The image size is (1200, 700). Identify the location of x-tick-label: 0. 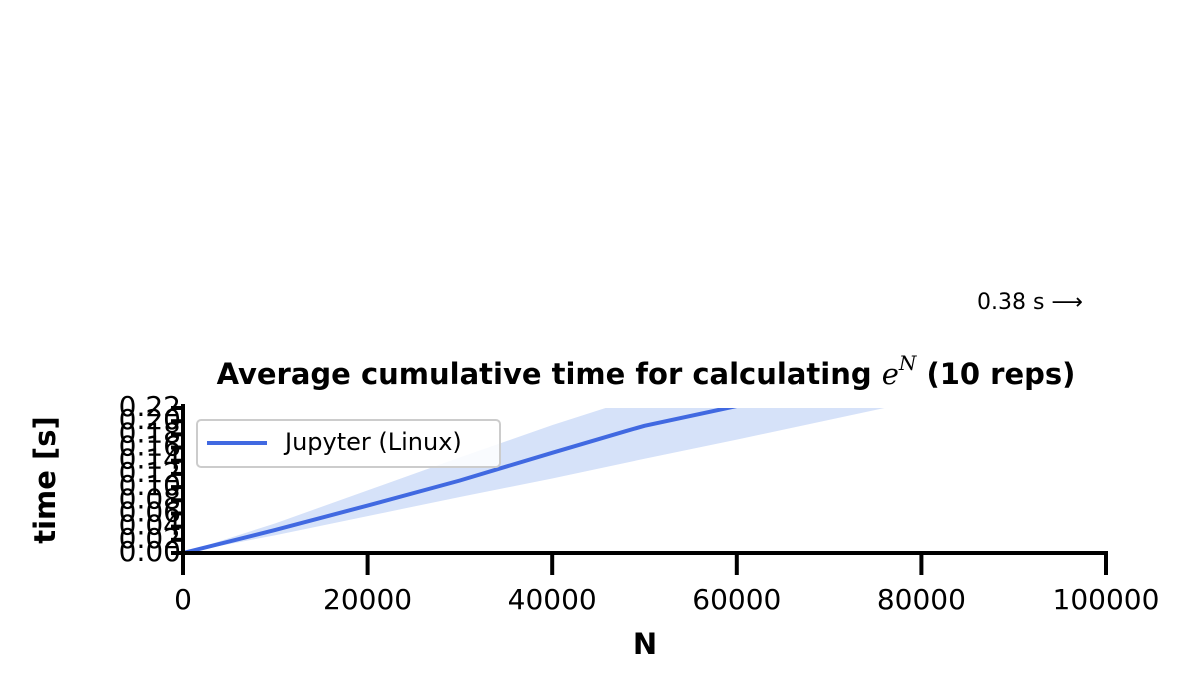
(183, 599).